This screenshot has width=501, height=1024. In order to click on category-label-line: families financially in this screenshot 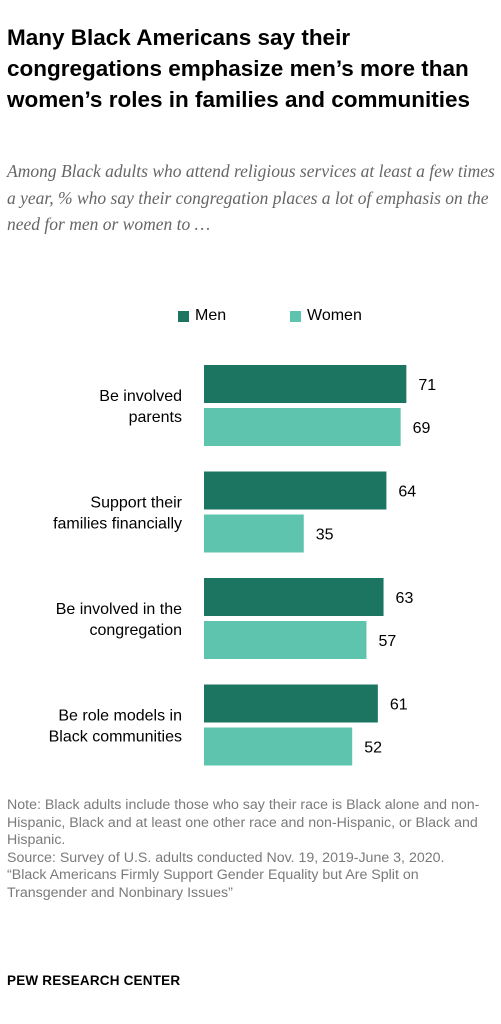, I will do `click(117, 524)`.